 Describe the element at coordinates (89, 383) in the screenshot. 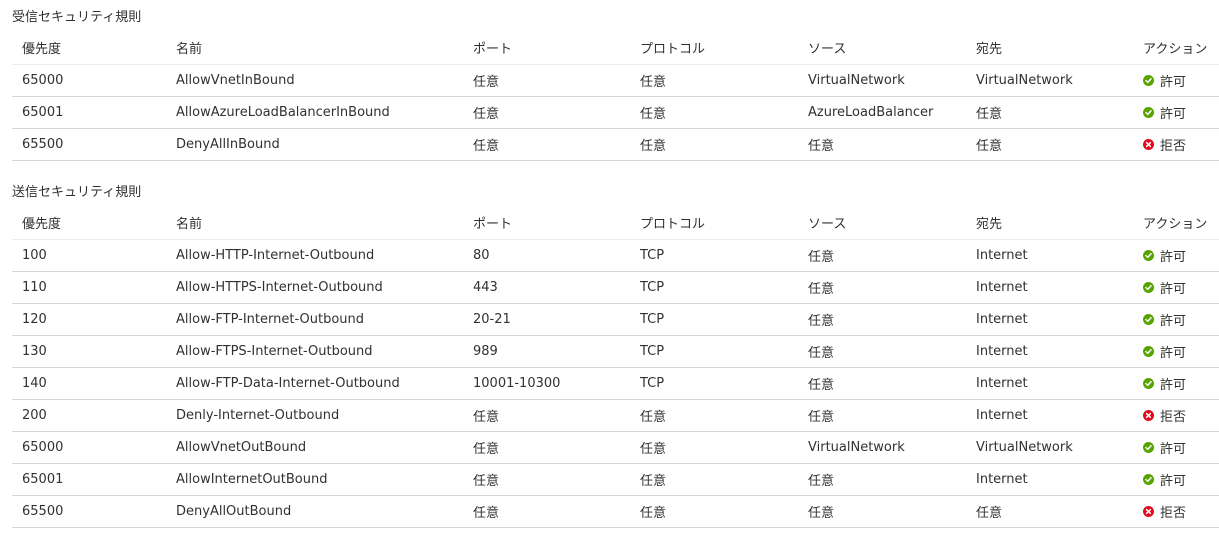

I see `cell-priority: 140` at that location.